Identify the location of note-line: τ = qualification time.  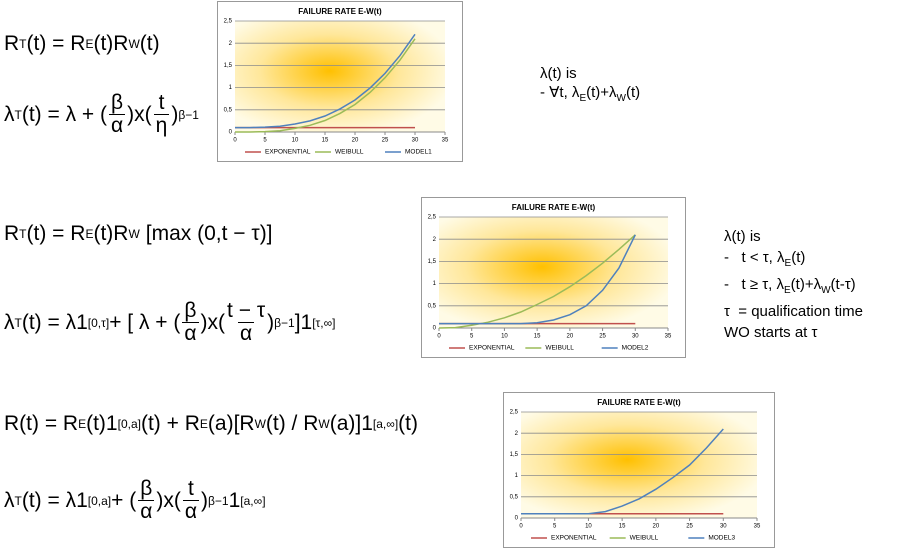
(793, 311).